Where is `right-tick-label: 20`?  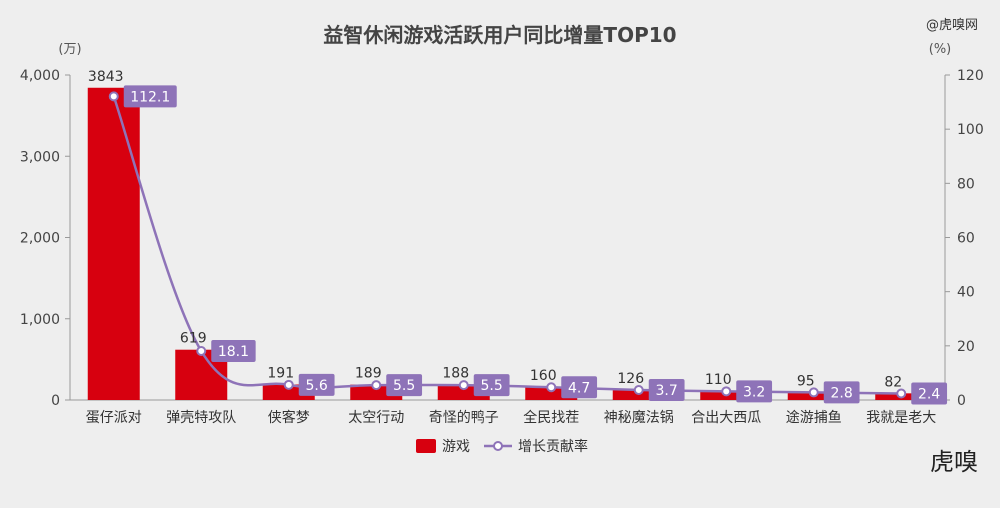 right-tick-label: 20 is located at coordinates (966, 347).